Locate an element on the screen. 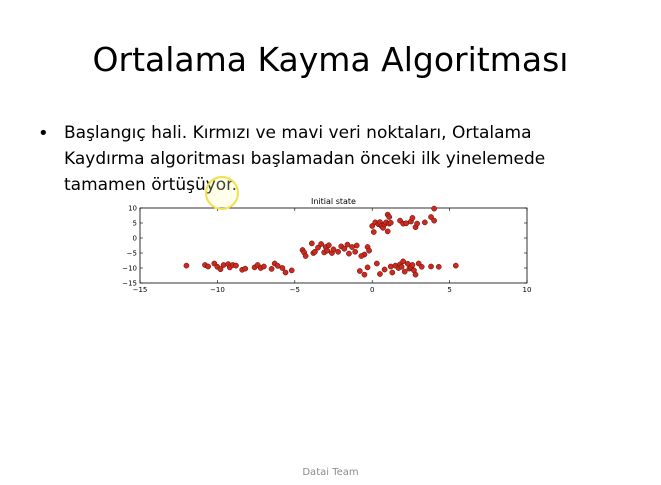  slide-footer: Datai Team is located at coordinates (330, 472).